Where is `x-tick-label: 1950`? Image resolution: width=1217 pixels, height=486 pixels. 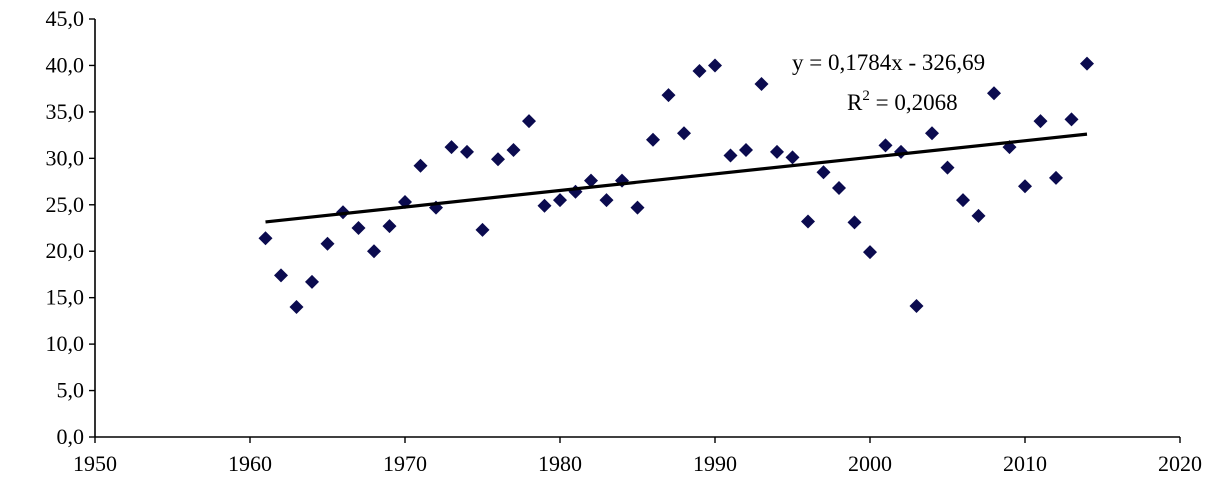
x-tick-label: 1950 is located at coordinates (95, 463).